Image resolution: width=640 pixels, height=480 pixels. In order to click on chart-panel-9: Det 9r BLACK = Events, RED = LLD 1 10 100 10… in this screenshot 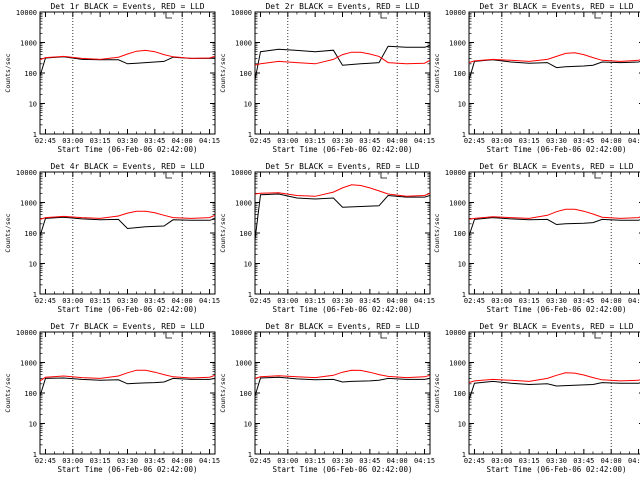, I will do `click(536, 398)`.